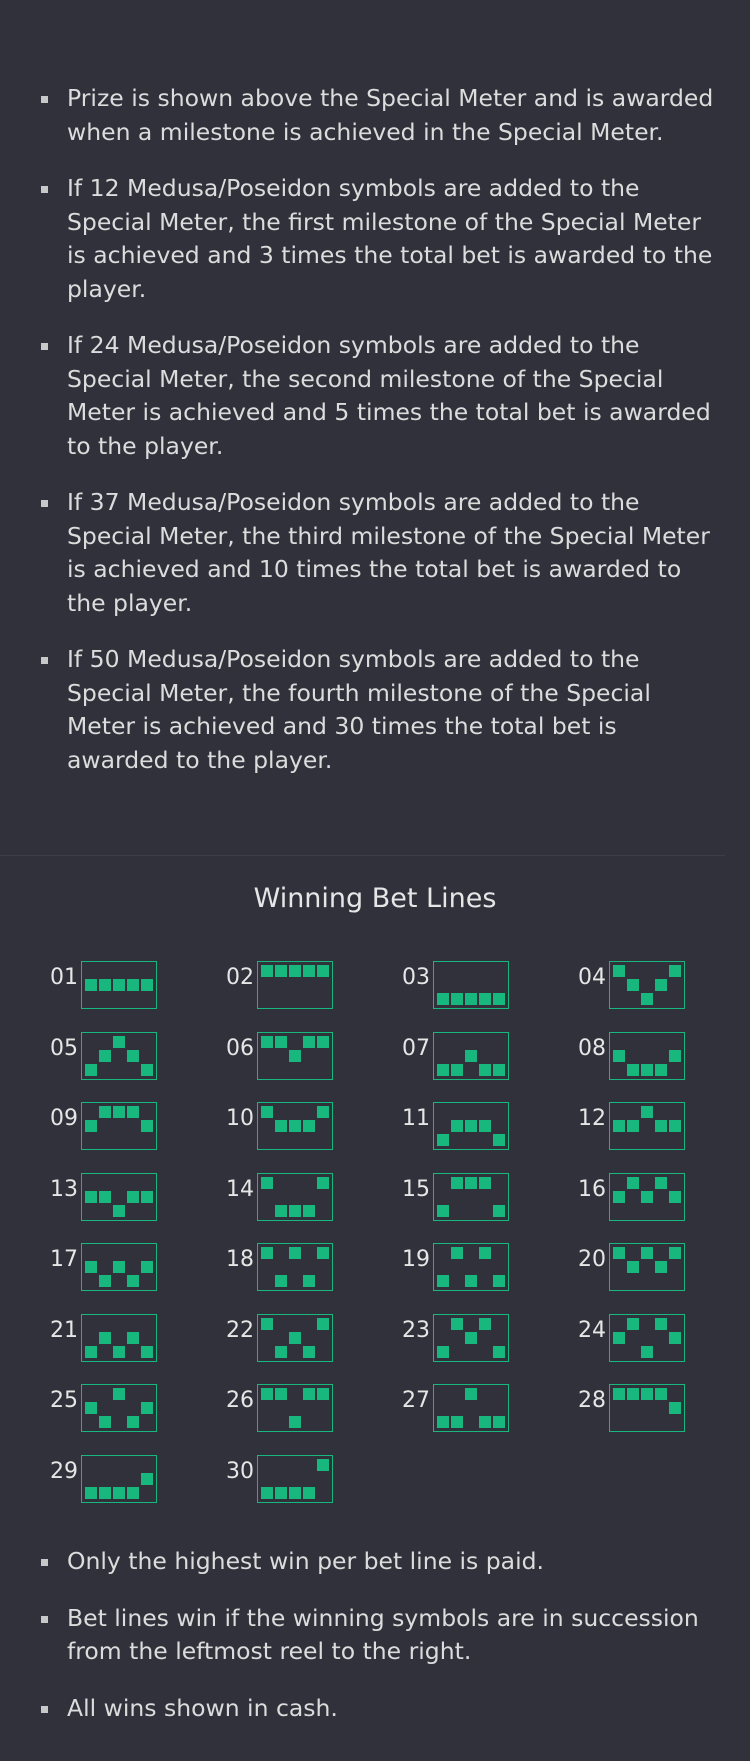  Describe the element at coordinates (416, 1189) in the screenshot. I see `bet-line-number: 15` at that location.